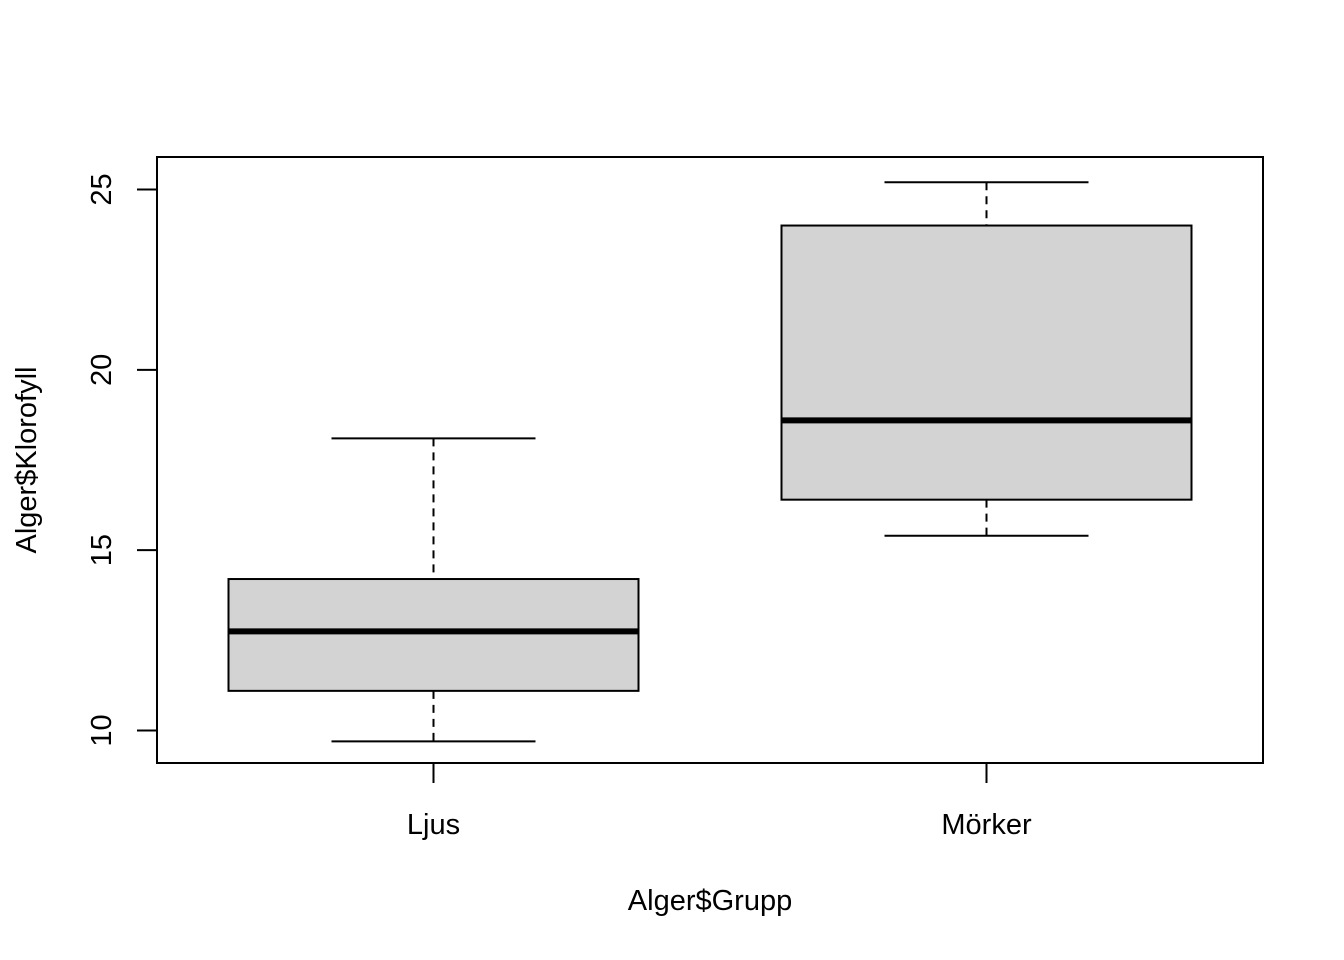  I want to click on y-axis-title: Alger$Klorofyll, so click(27, 460).